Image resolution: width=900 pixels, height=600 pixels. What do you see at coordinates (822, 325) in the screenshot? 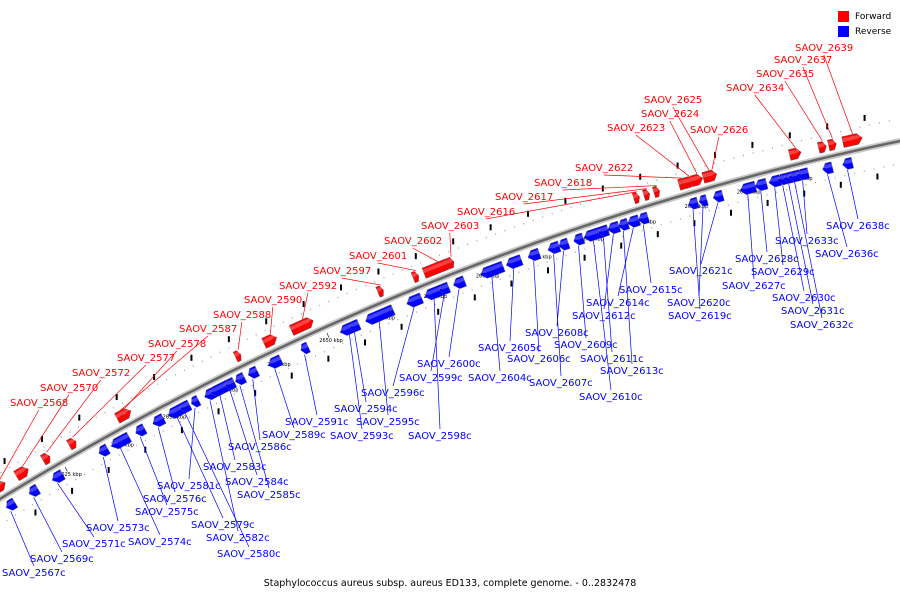
I see `reverse-gene-label: SAOV_2632c` at bounding box center [822, 325].